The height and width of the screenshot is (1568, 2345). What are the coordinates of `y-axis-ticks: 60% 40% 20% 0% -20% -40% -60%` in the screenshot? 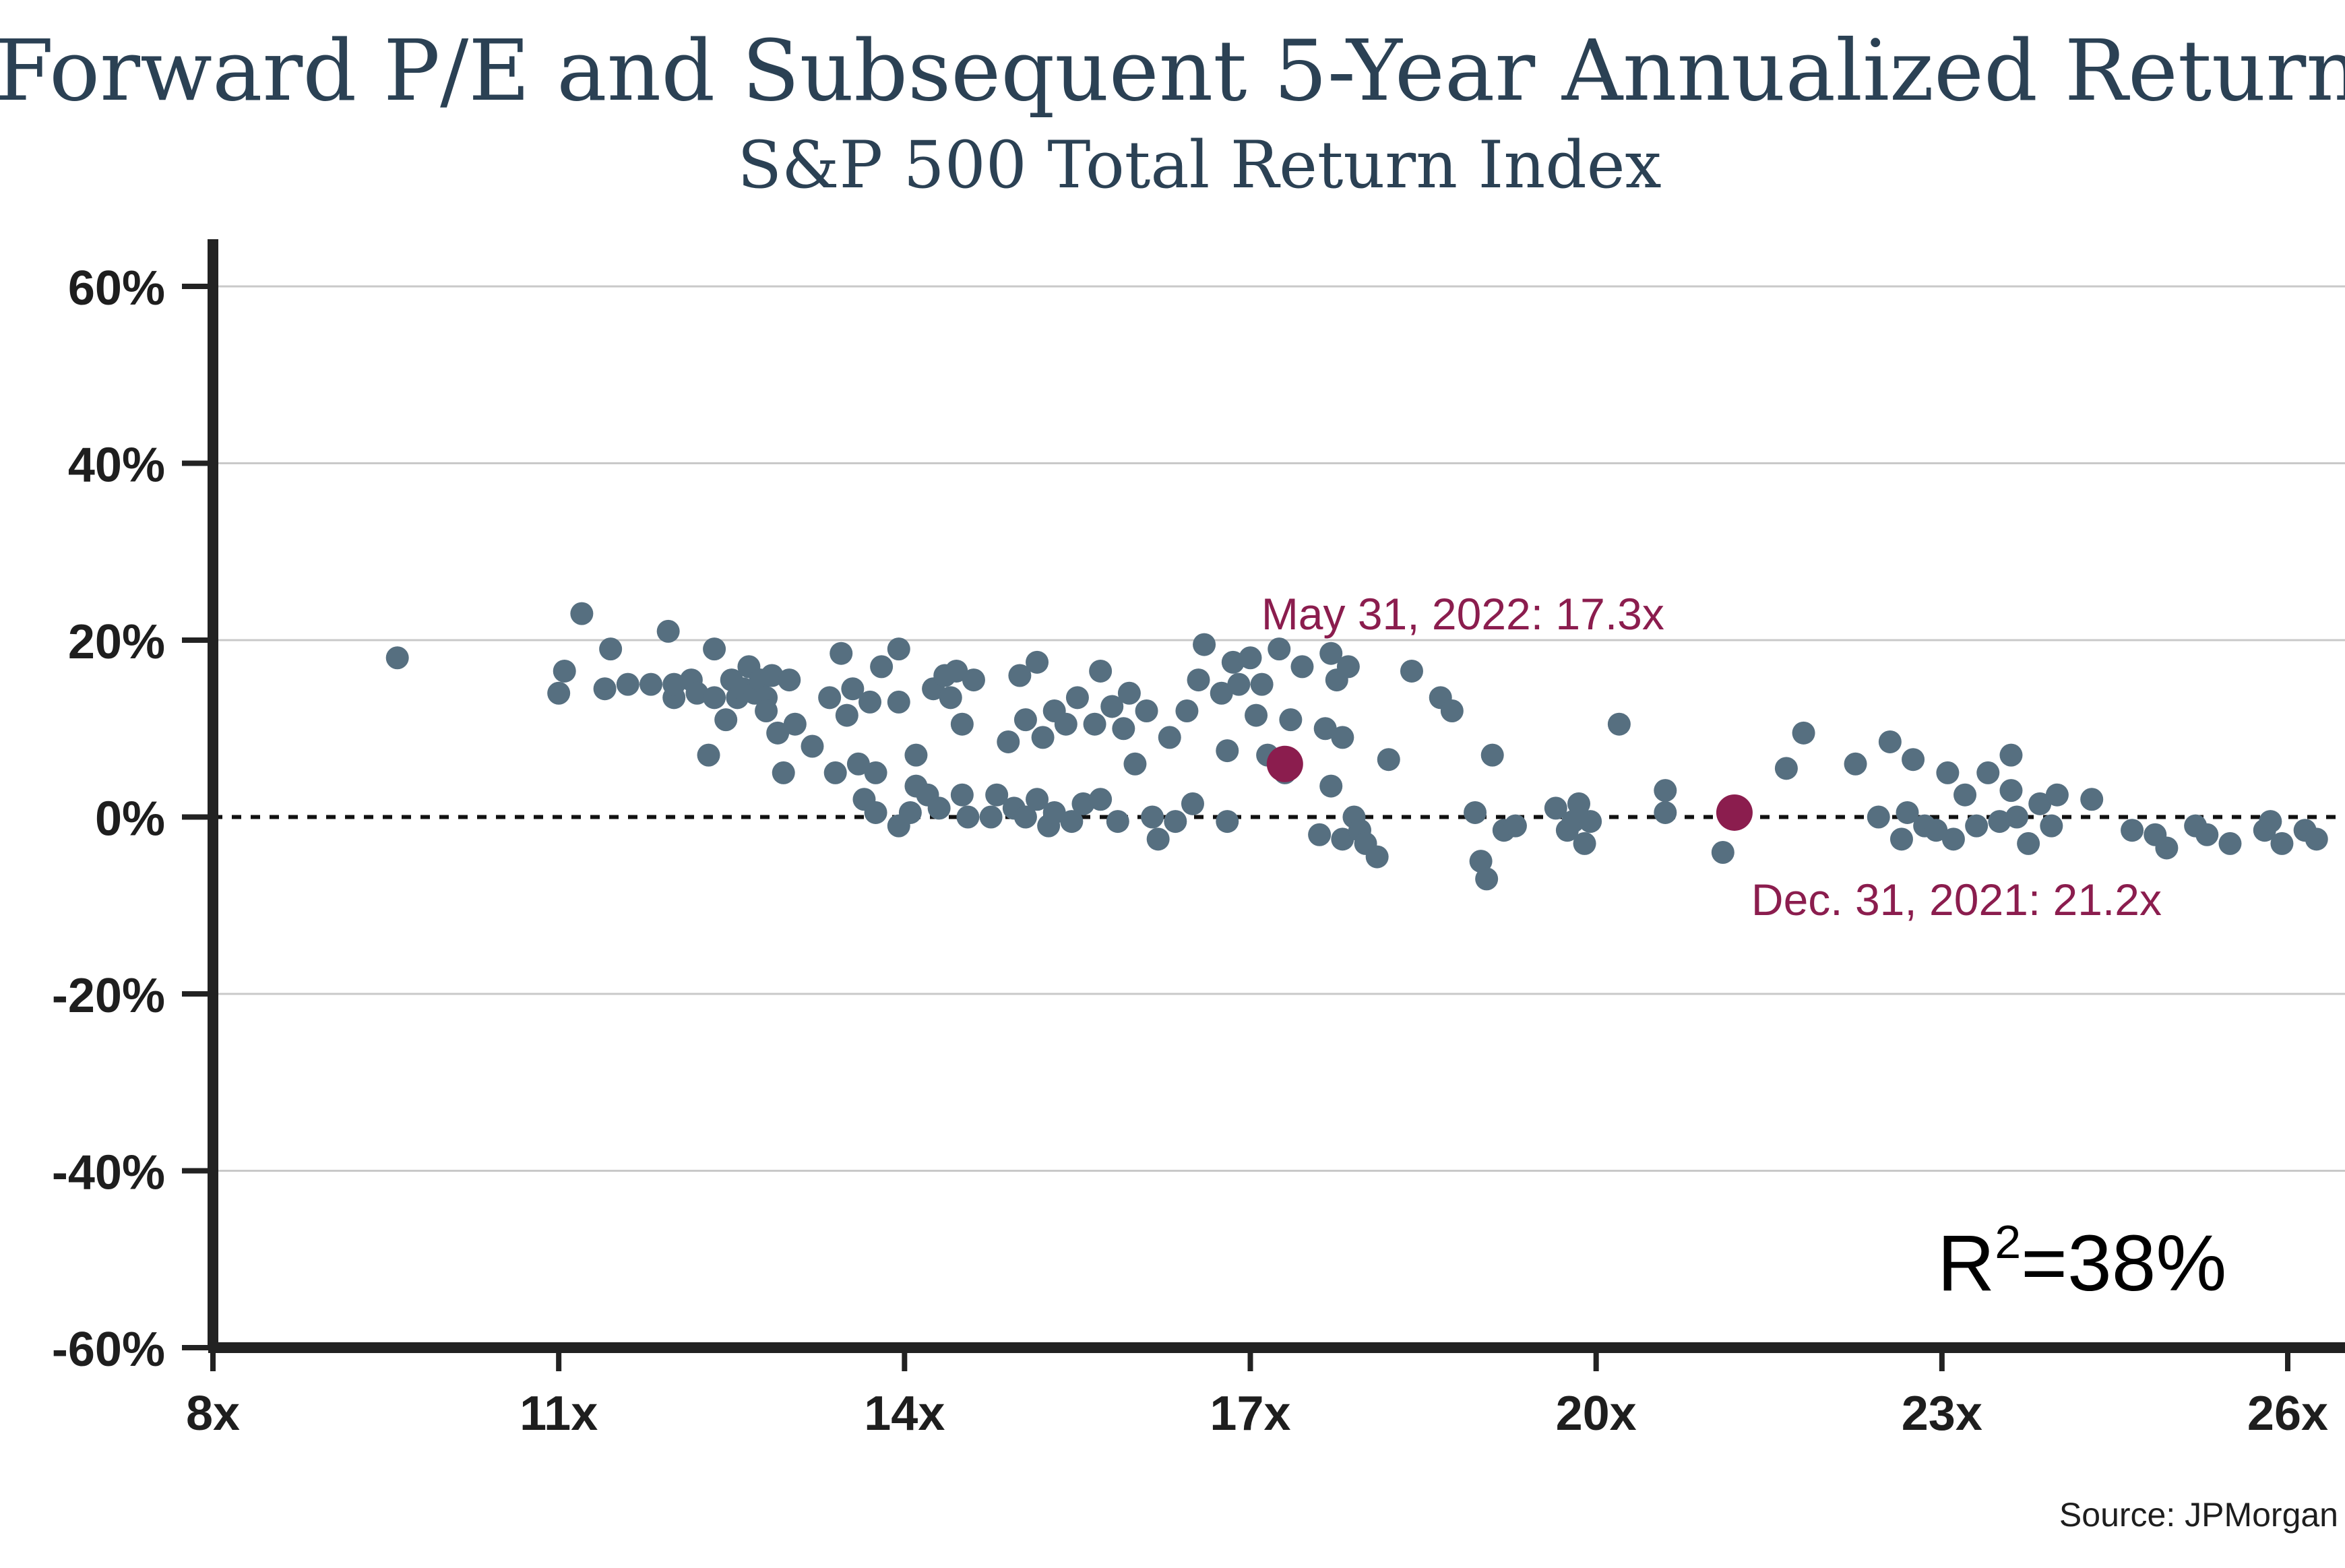 It's located at (132, 819).